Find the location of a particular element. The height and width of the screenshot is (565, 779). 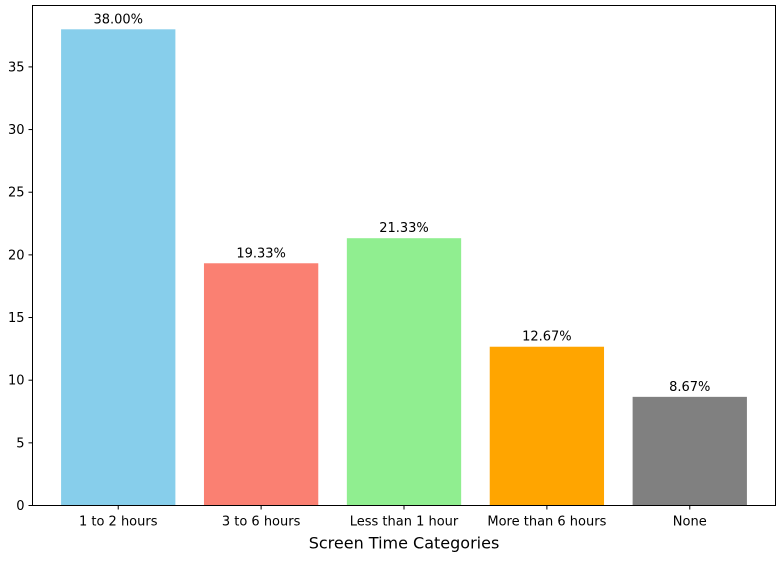

bar-value-label: 21.33% is located at coordinates (404, 228).